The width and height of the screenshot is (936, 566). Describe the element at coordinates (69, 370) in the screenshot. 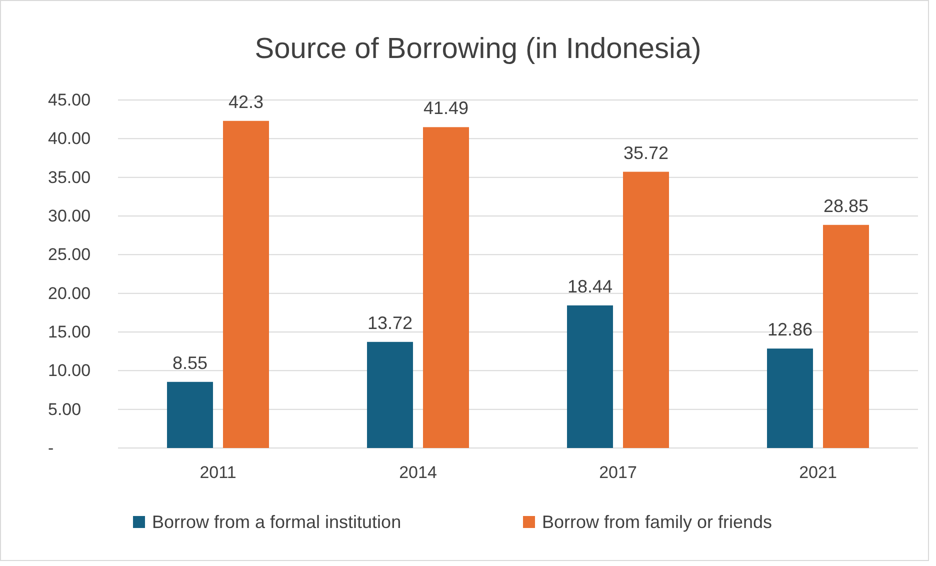

I see `y-tick-label: 10.00` at that location.